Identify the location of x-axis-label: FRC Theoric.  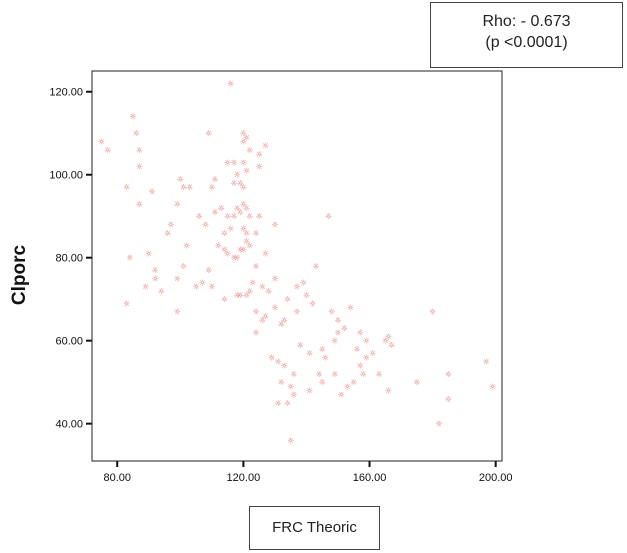
(314, 527).